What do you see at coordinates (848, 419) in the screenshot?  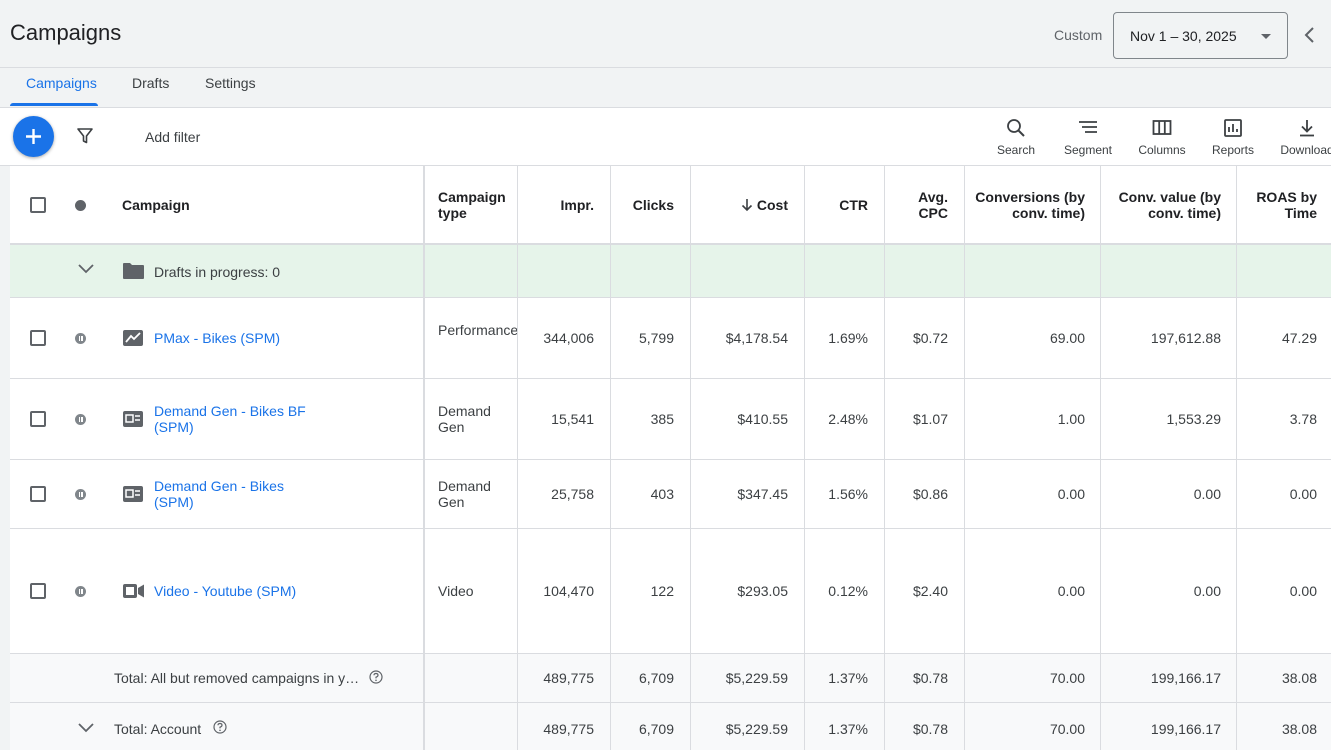 I see `ctr-value: 2.48%` at bounding box center [848, 419].